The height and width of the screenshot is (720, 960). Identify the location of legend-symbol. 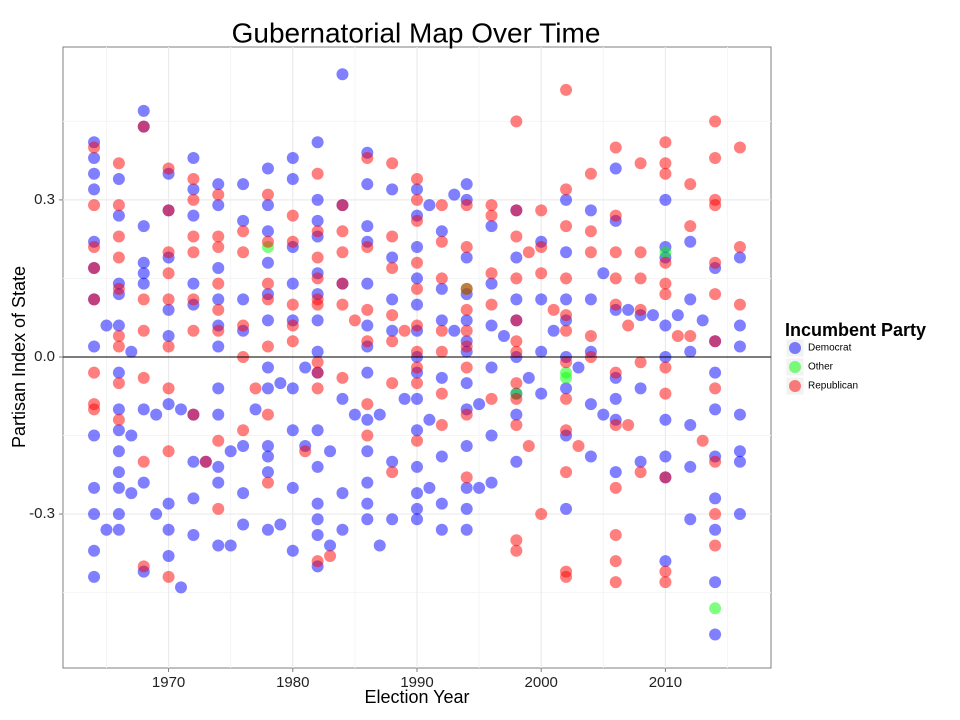
(795, 386).